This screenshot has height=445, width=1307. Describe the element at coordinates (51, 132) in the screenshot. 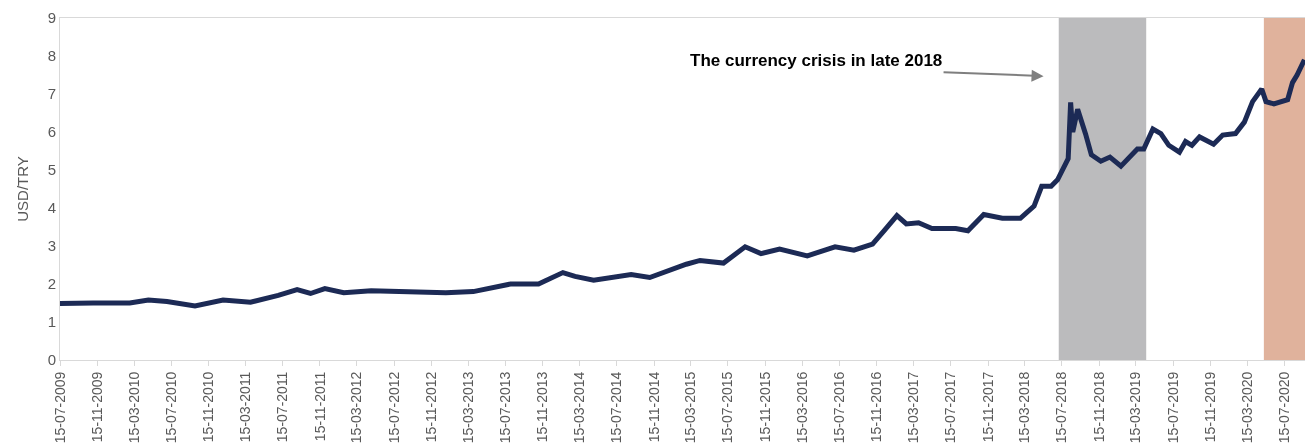

I see `y-tick-label: 6` at that location.